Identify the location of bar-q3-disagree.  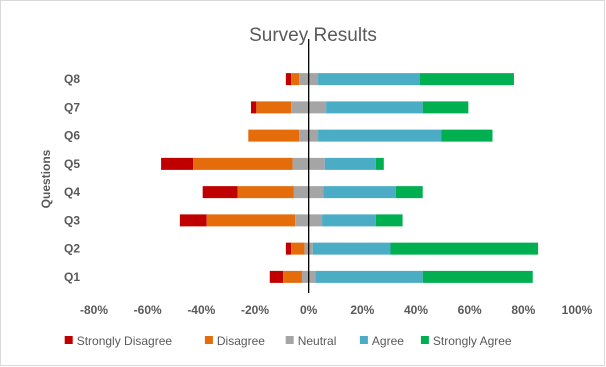
(251, 220).